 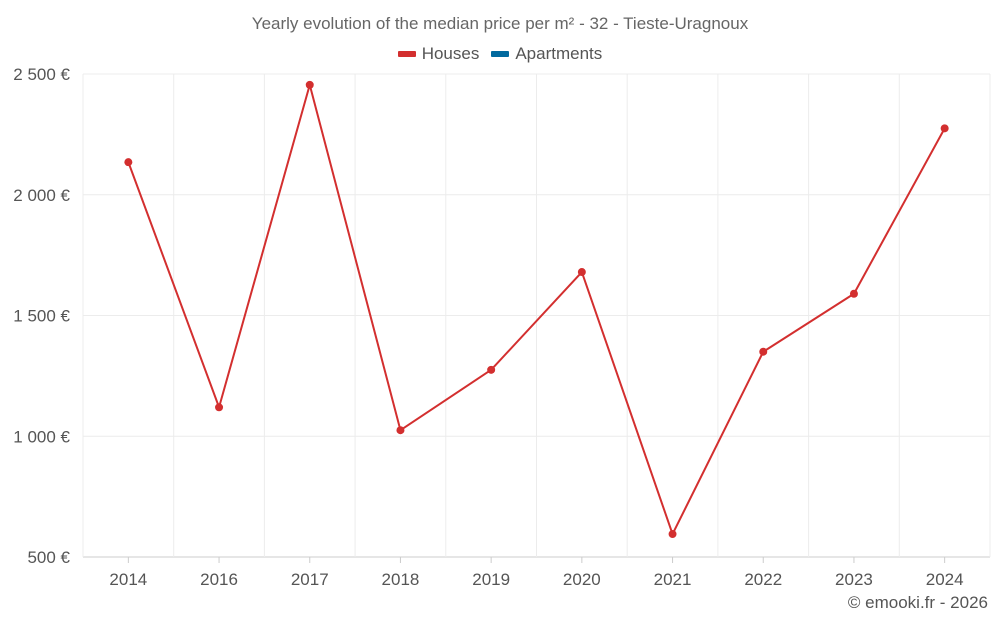 What do you see at coordinates (48, 557) in the screenshot?
I see `y-tick-label: 500 €` at bounding box center [48, 557].